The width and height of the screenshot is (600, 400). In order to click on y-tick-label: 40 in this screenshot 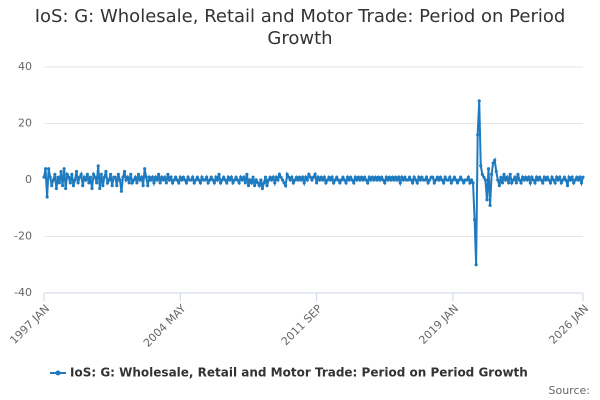, I will do `click(25, 66)`.